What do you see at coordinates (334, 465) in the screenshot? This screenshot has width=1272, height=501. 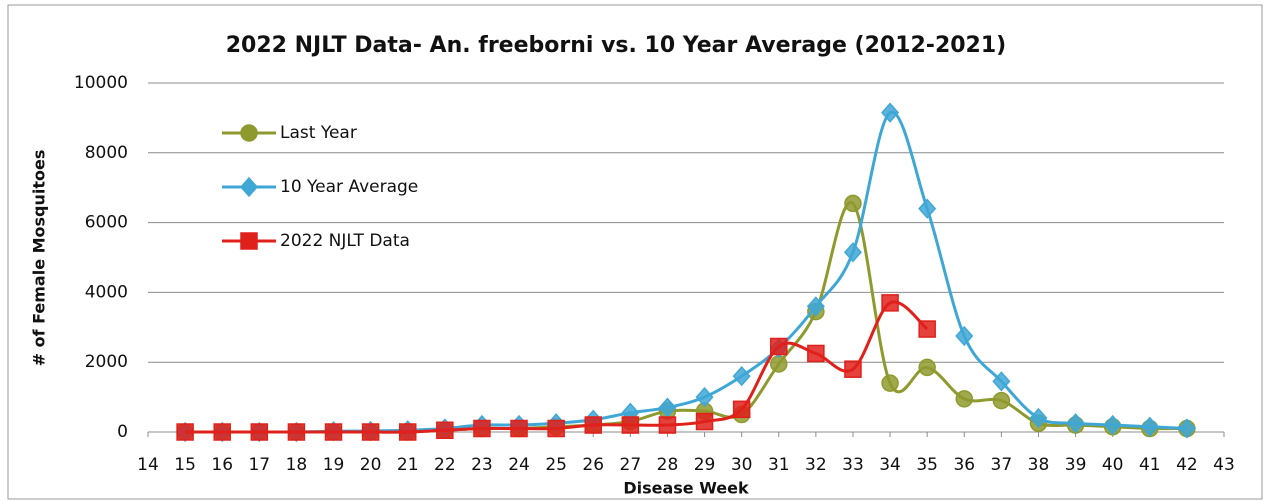 I see `x-tick-label: 19` at bounding box center [334, 465].